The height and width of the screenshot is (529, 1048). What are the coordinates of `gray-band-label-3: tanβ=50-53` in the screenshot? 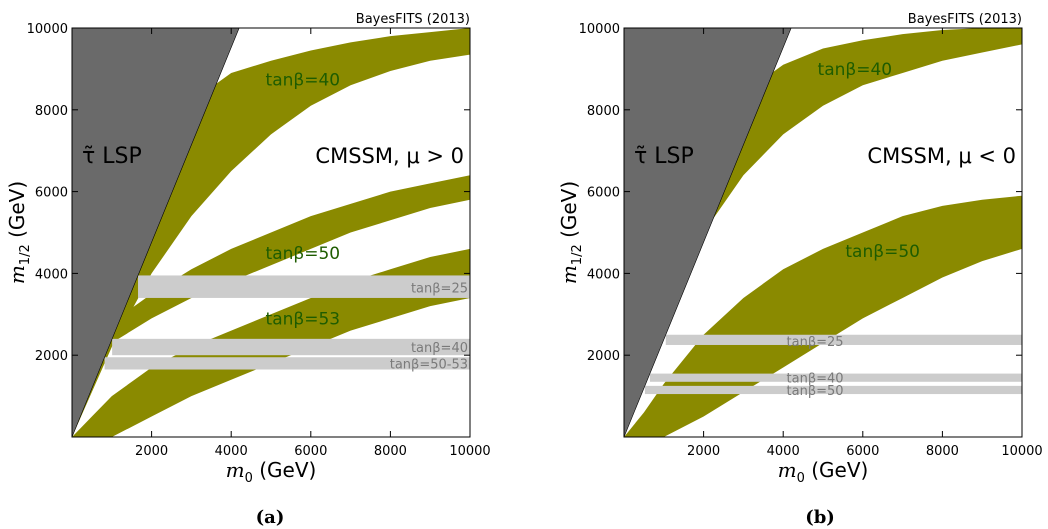 It's located at (429, 364).